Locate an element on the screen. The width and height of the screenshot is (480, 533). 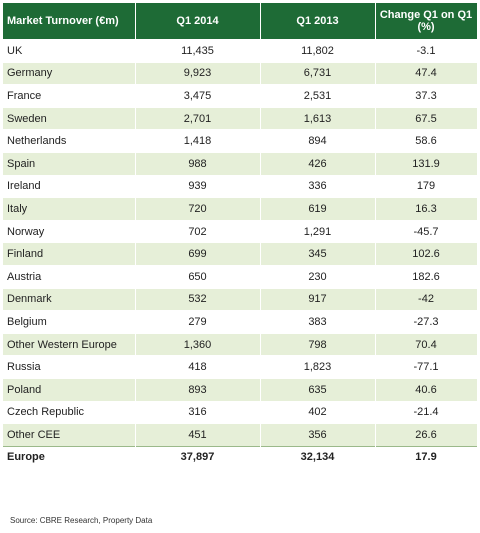
value-cell: 702 is located at coordinates (198, 231).